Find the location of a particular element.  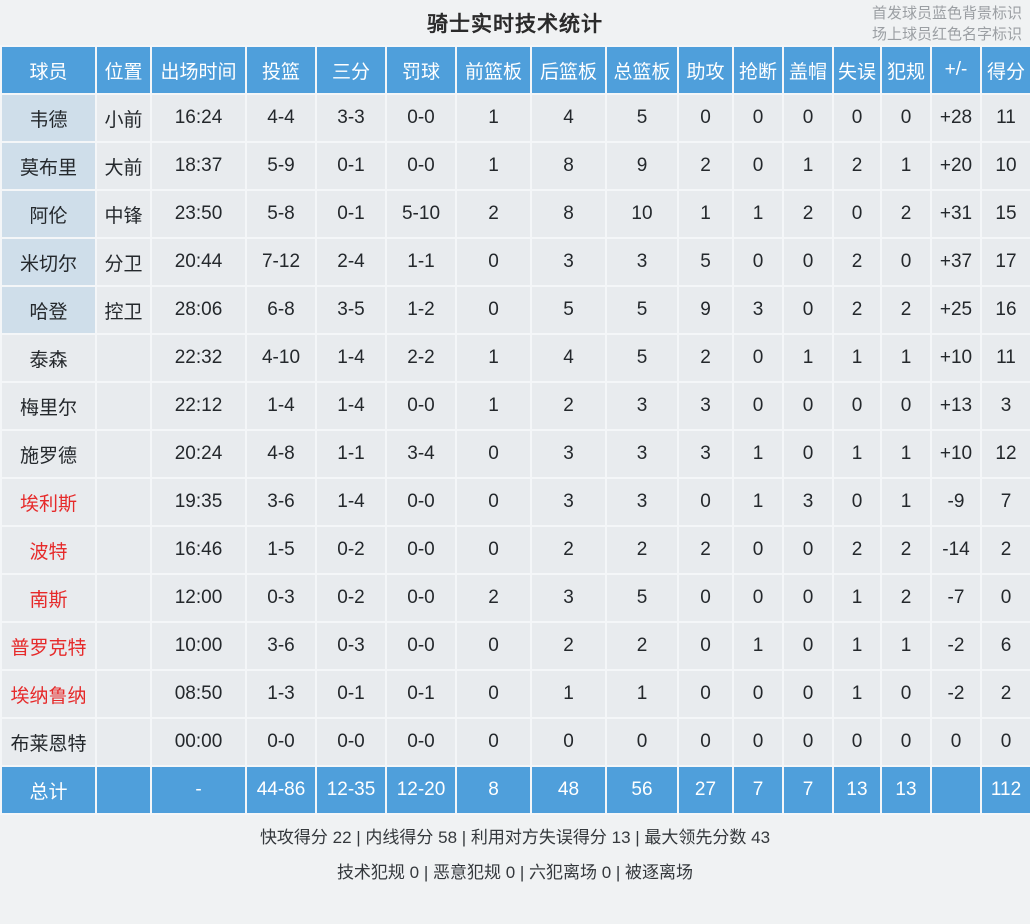

player-row: 梅里尔 22:12 1-4 1-4 0-0 1 2 3 3 0 0 0 0 +13 3 is located at coordinates (515, 406).